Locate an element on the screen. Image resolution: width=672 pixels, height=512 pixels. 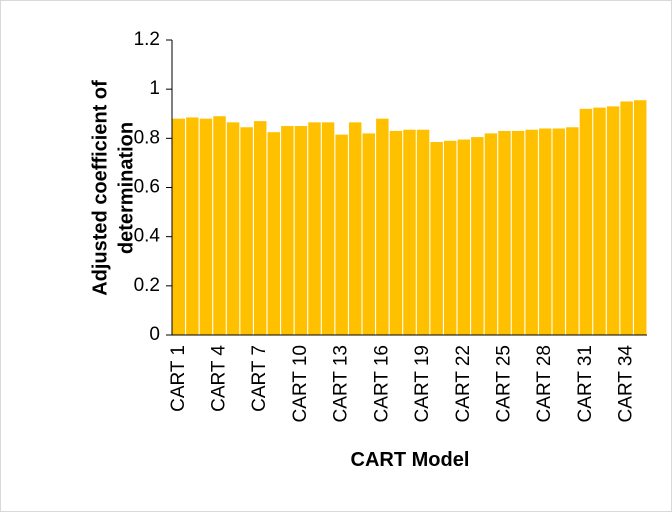
y-tick-label: 0 is located at coordinates (154, 334).